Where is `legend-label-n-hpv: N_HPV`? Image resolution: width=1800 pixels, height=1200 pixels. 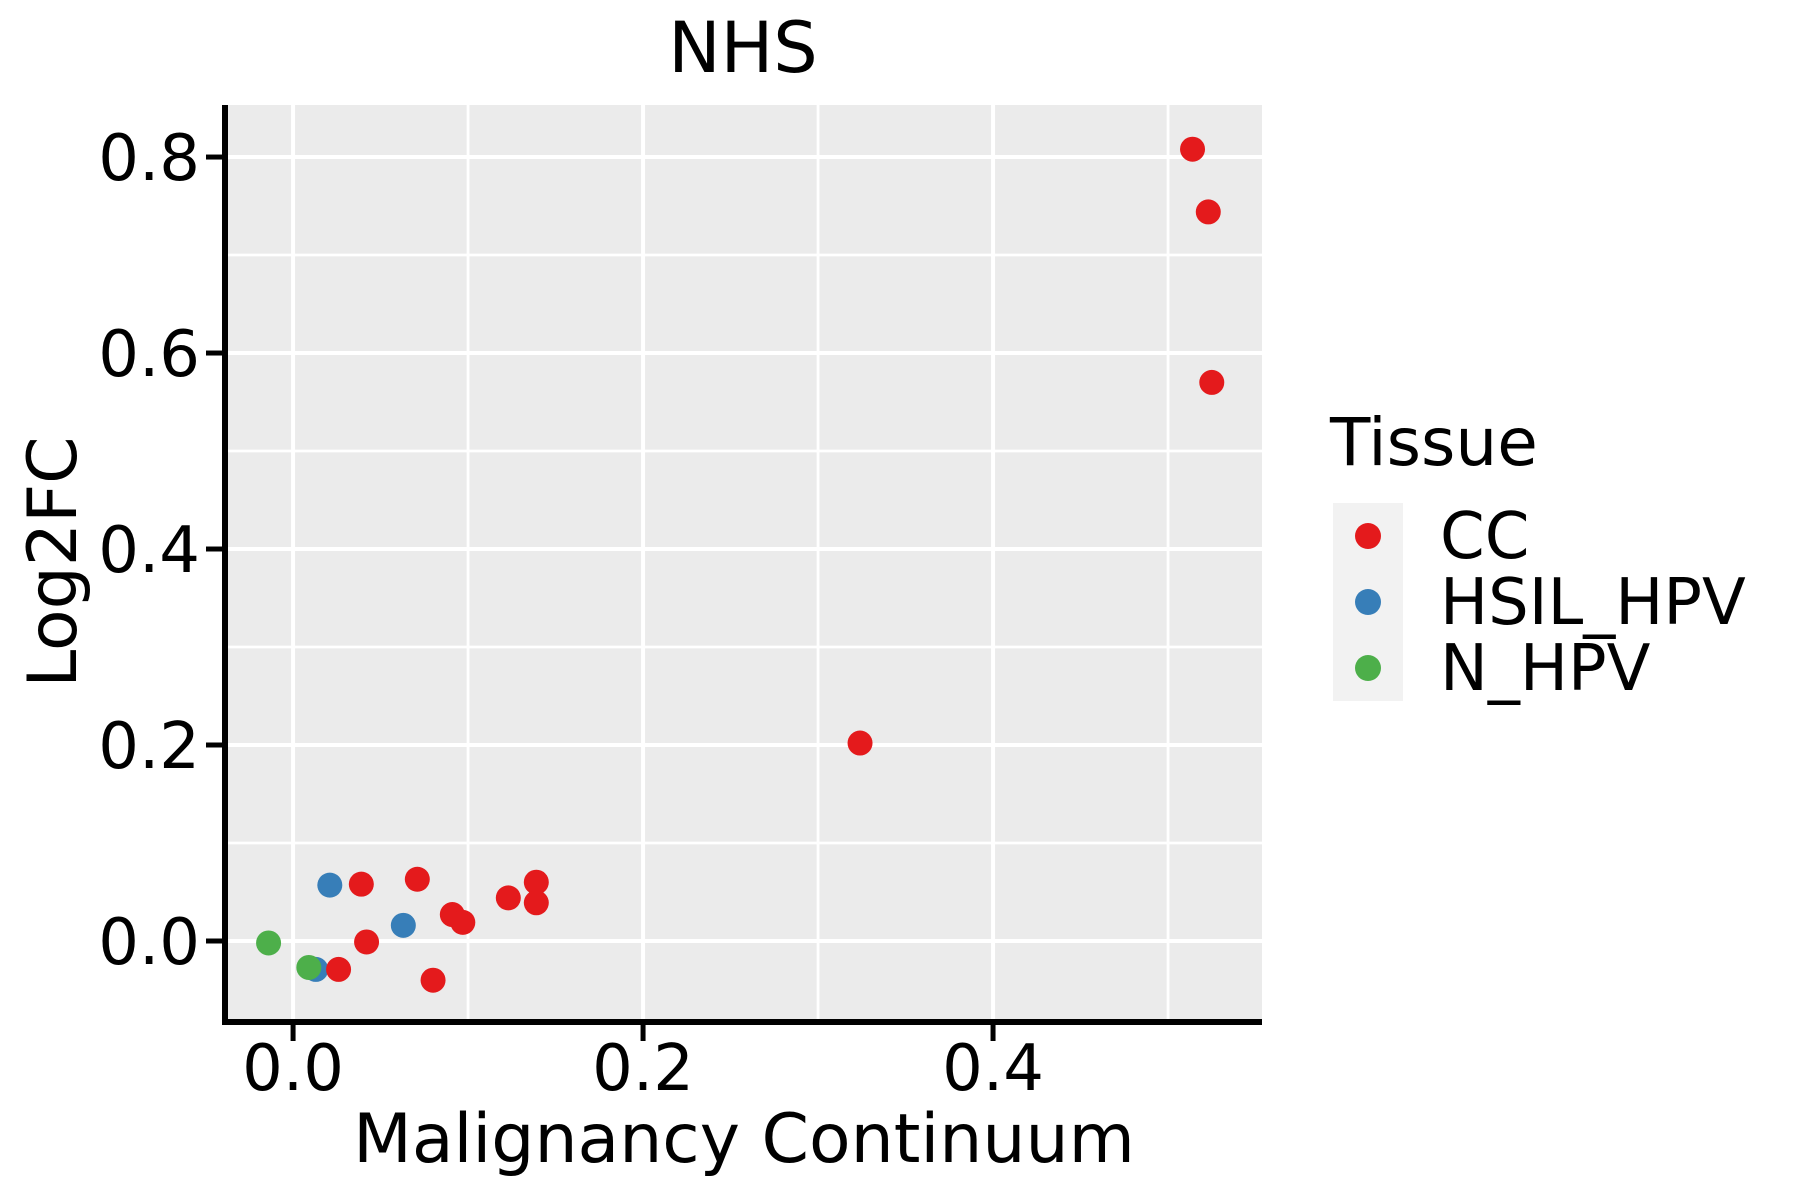 legend-label-n-hpv: N_HPV is located at coordinates (1545, 669).